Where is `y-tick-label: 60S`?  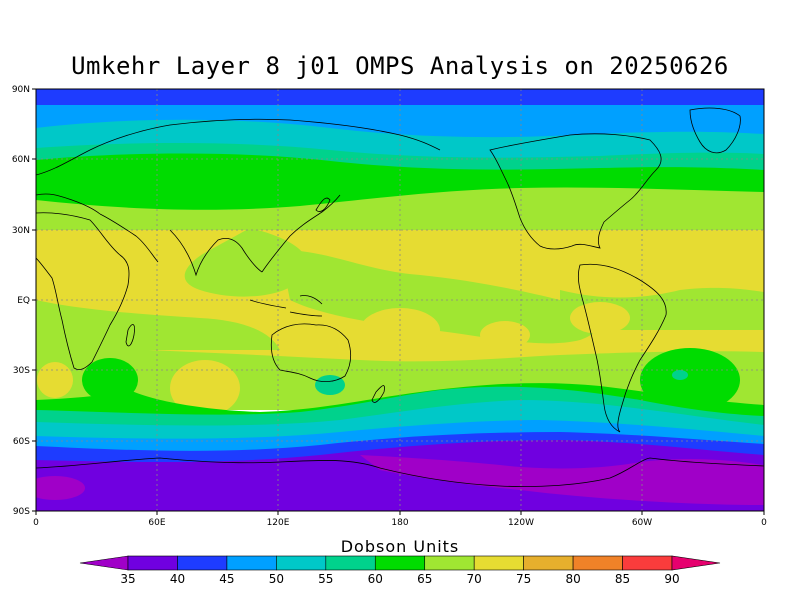
y-tick-label: 60S is located at coordinates (21, 442).